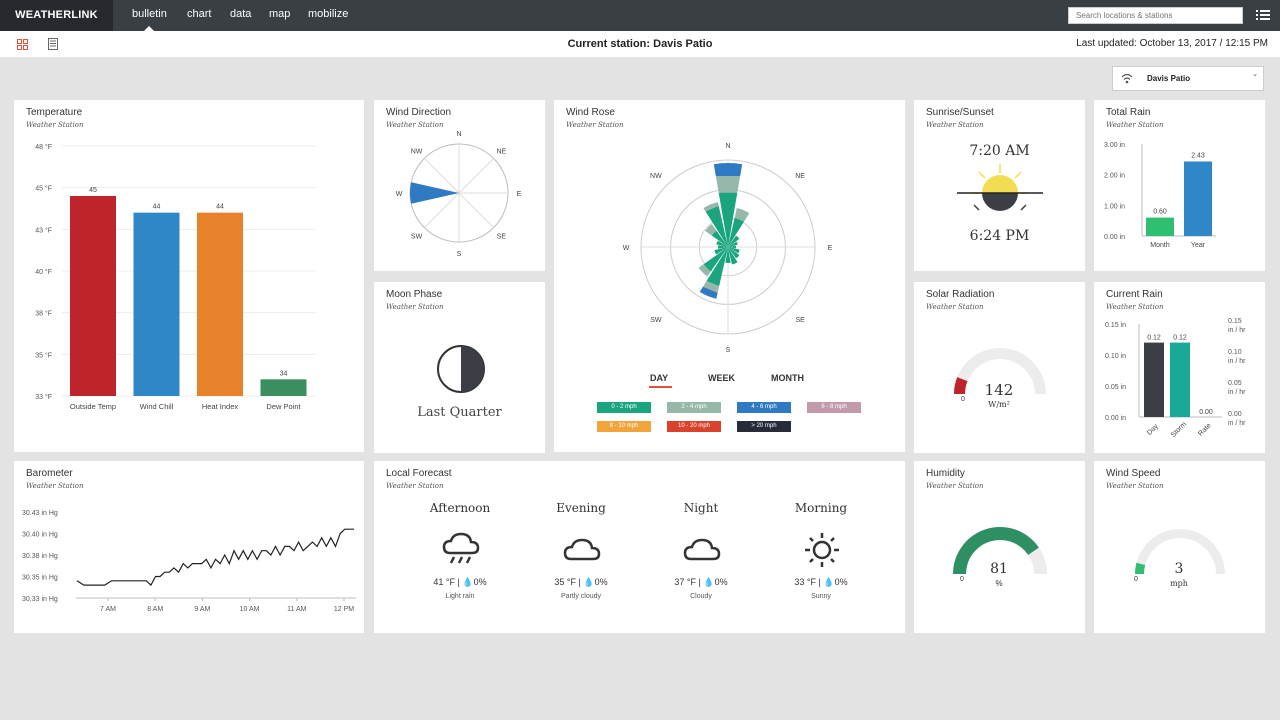 This screenshot has width=1280, height=720. What do you see at coordinates (220, 406) in the screenshot?
I see `x-category-label: Heat Index` at bounding box center [220, 406].